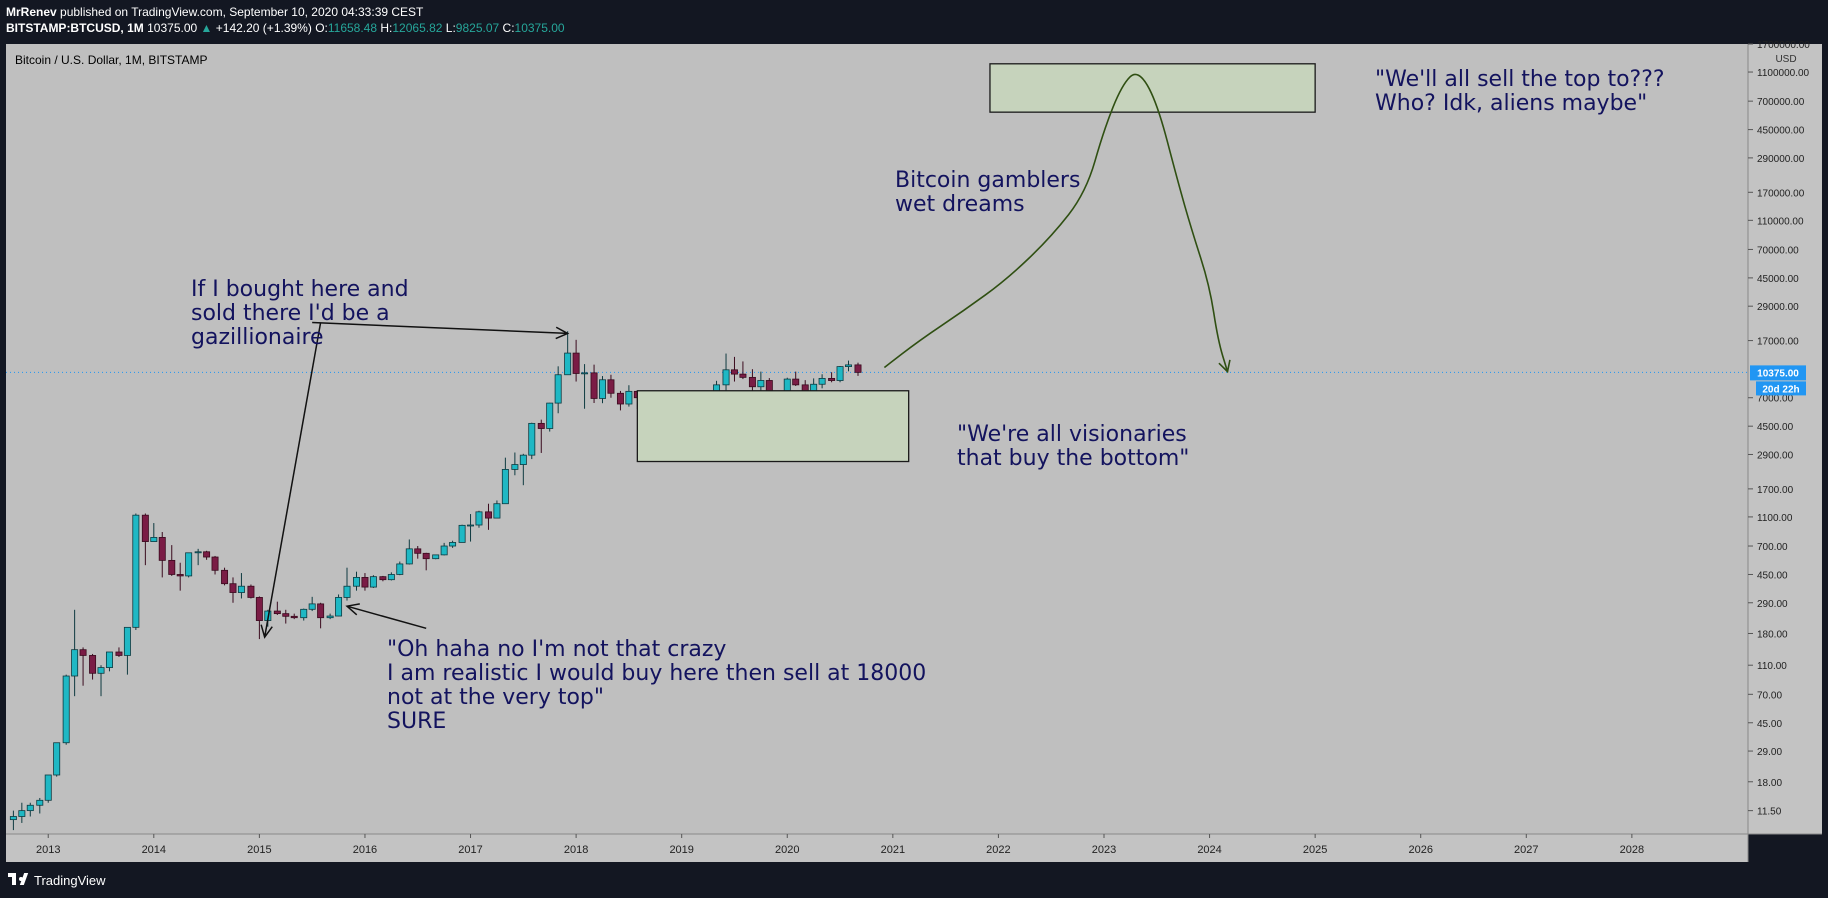 The image size is (1828, 898). What do you see at coordinates (31, 12) in the screenshot?
I see `author-name: MrRenev` at bounding box center [31, 12].